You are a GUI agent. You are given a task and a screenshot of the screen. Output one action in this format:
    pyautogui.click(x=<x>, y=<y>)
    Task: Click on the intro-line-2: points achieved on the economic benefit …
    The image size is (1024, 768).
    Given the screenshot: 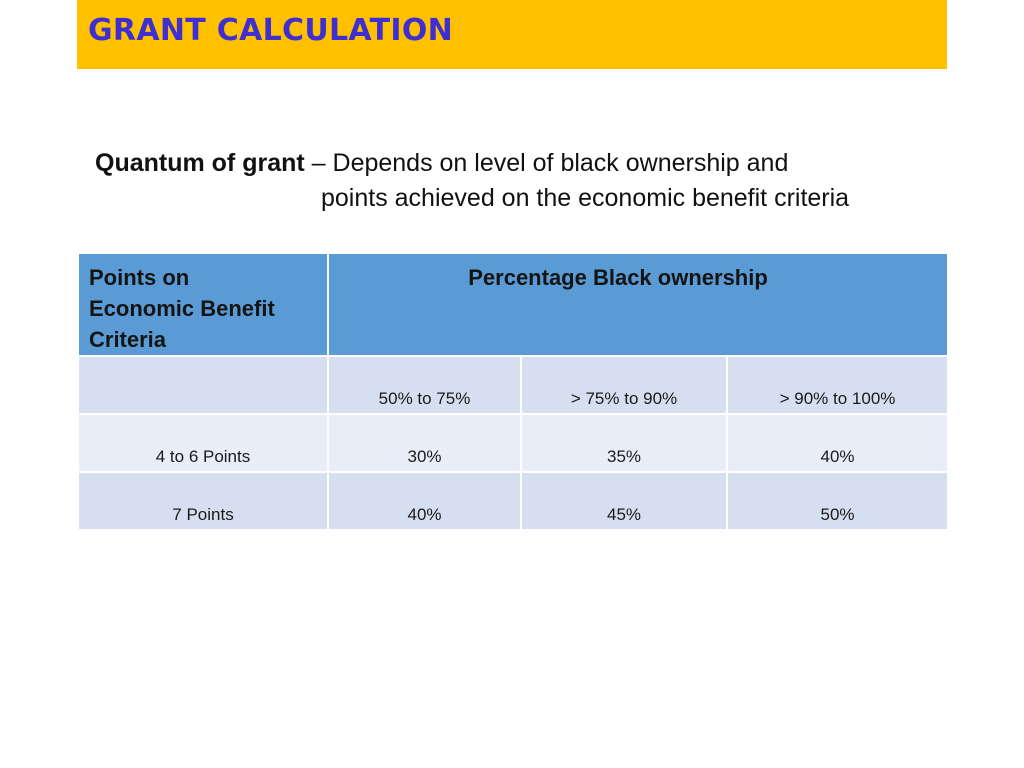 What is the action you would take?
    pyautogui.click(x=585, y=198)
    